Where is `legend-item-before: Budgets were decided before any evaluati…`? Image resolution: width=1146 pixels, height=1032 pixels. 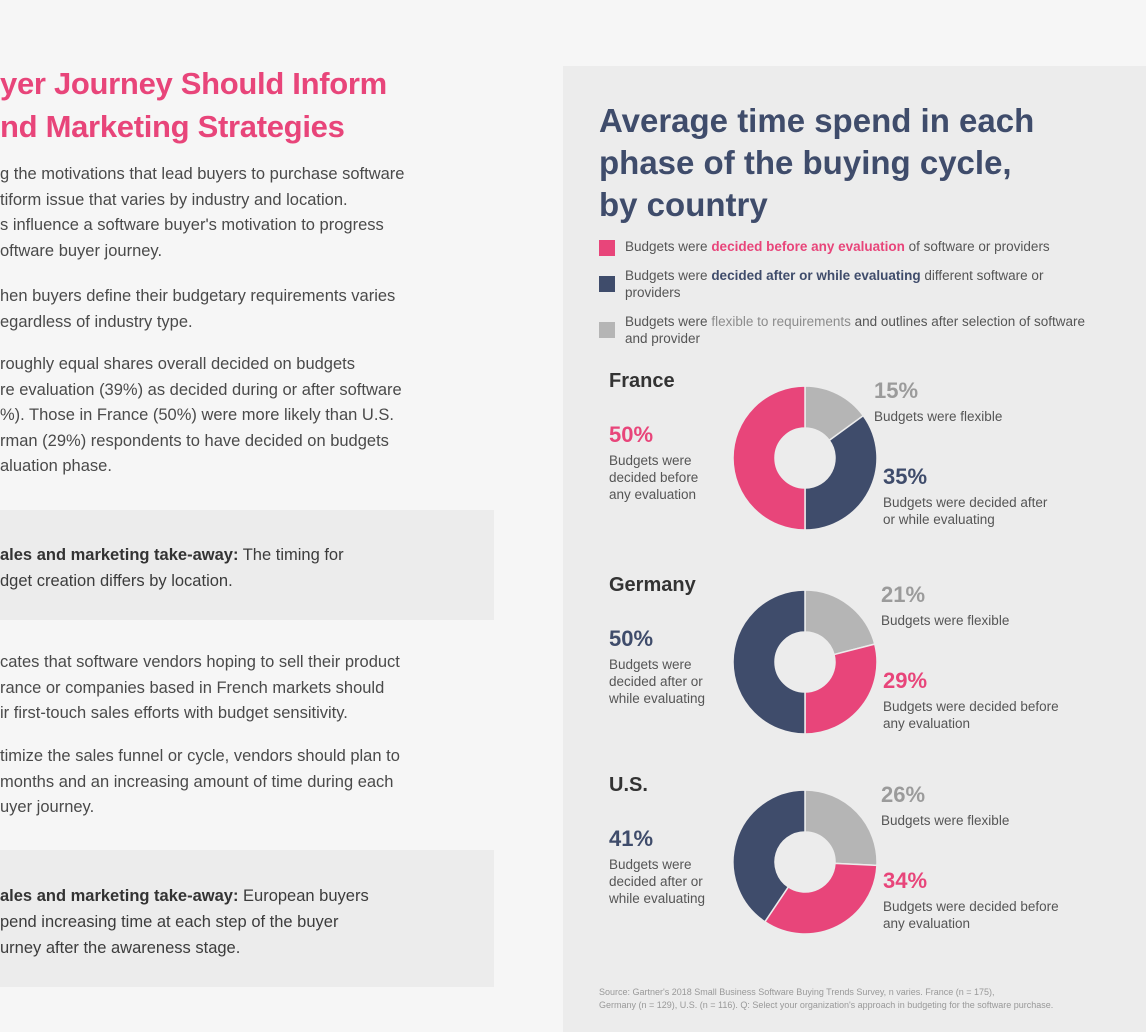 legend-item-before: Budgets were decided before any evaluati… is located at coordinates (869, 247).